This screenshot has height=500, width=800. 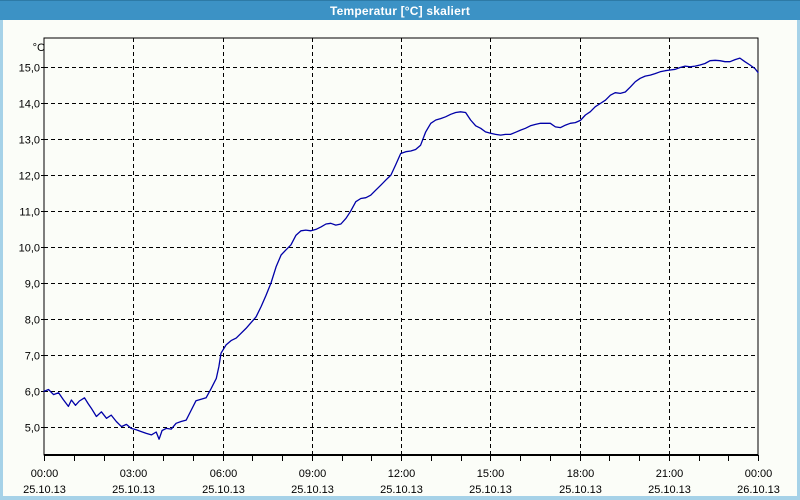 I want to click on window-titlebar: Temperatur [°C] skaliert, so click(x=400, y=10).